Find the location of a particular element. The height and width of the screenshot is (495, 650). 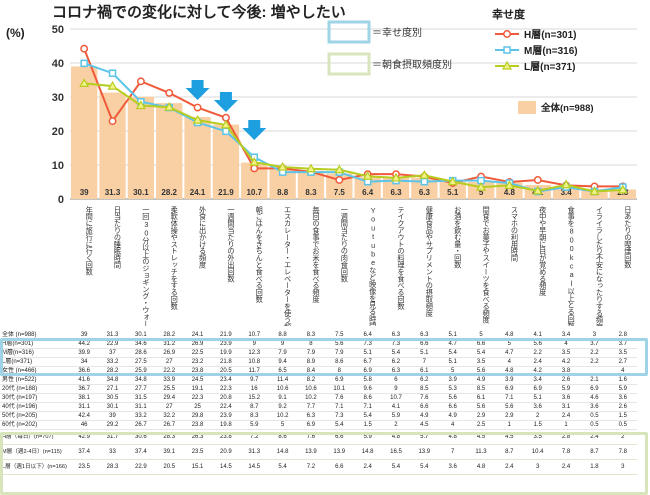

table-cell: 36.7 is located at coordinates (84, 389).